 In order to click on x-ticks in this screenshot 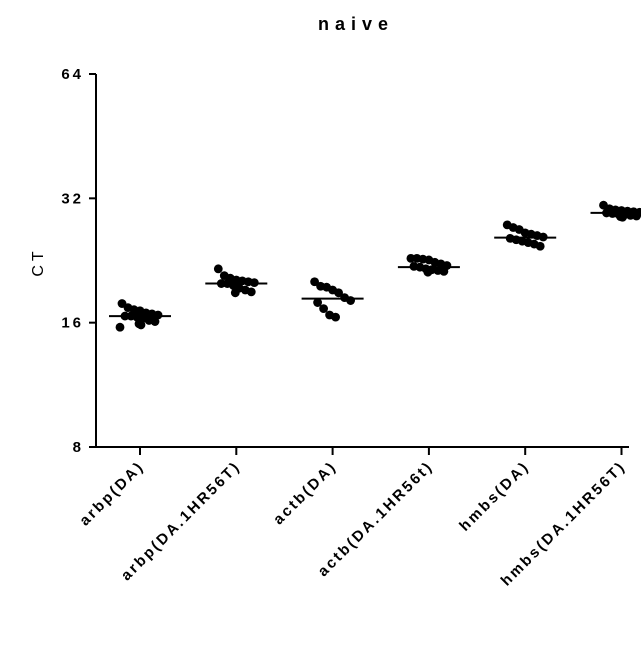, I will do `click(381, 451)`.